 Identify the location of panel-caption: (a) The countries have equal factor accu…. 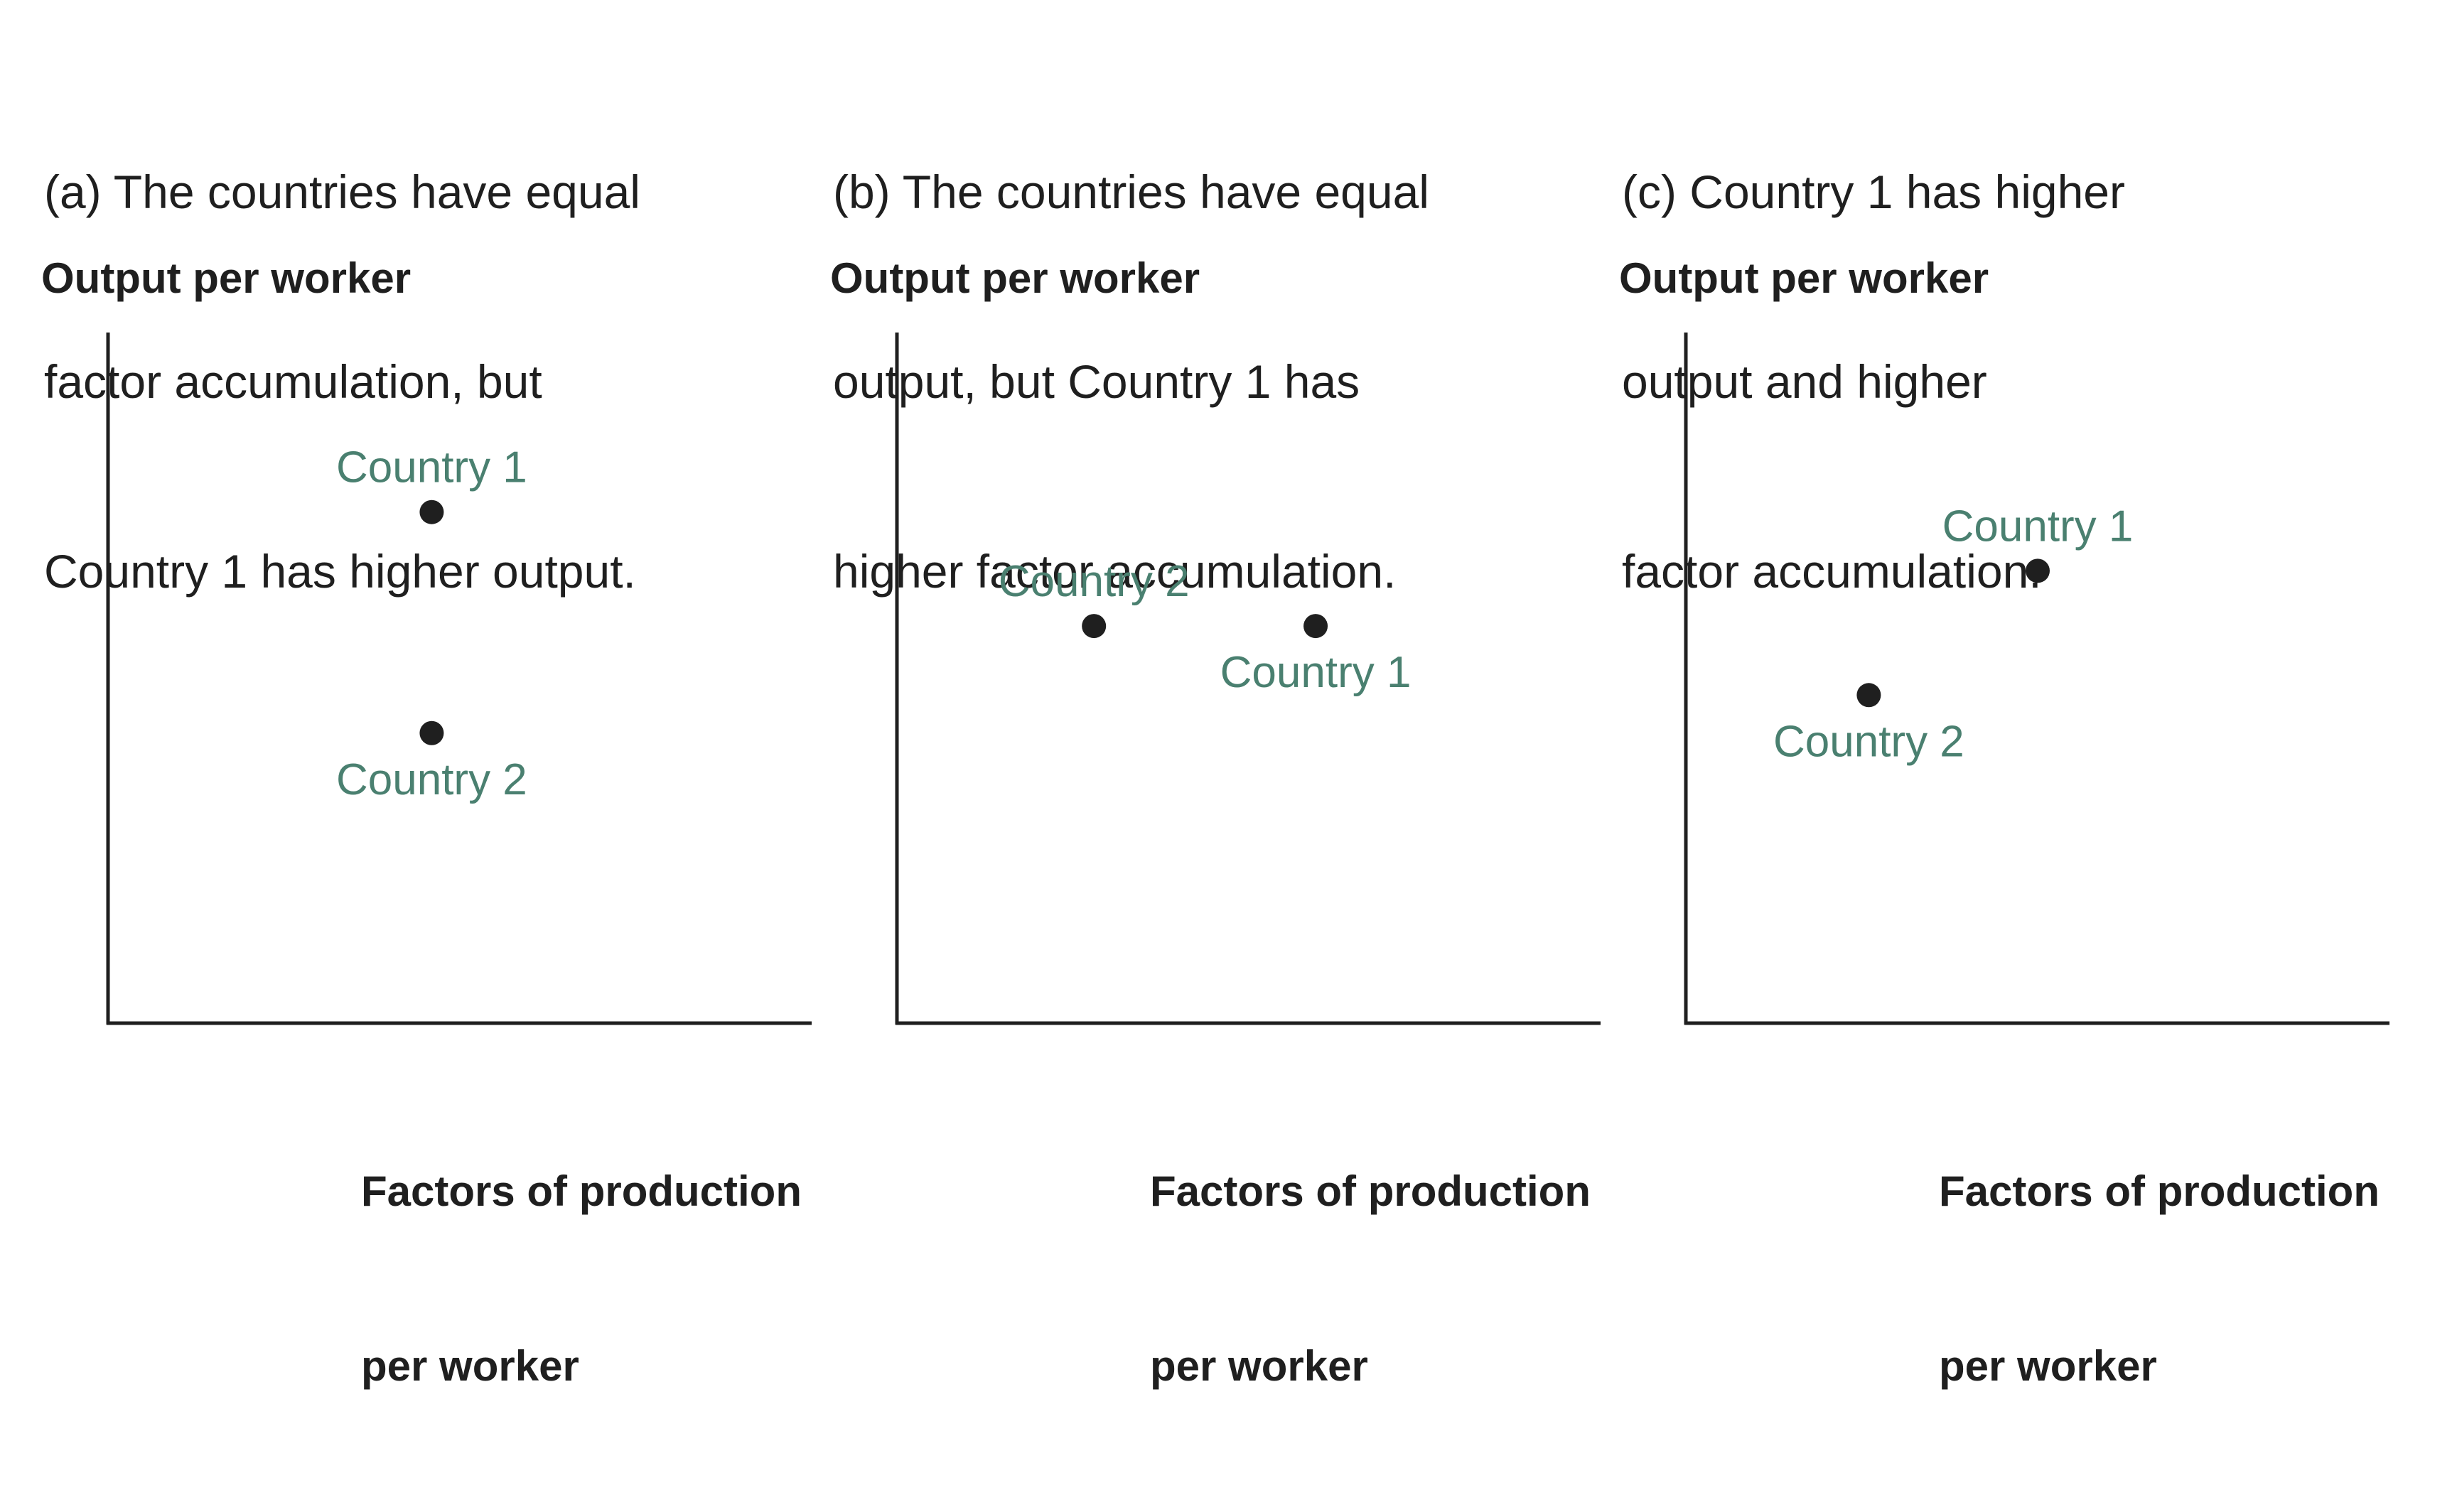
(342, 382).